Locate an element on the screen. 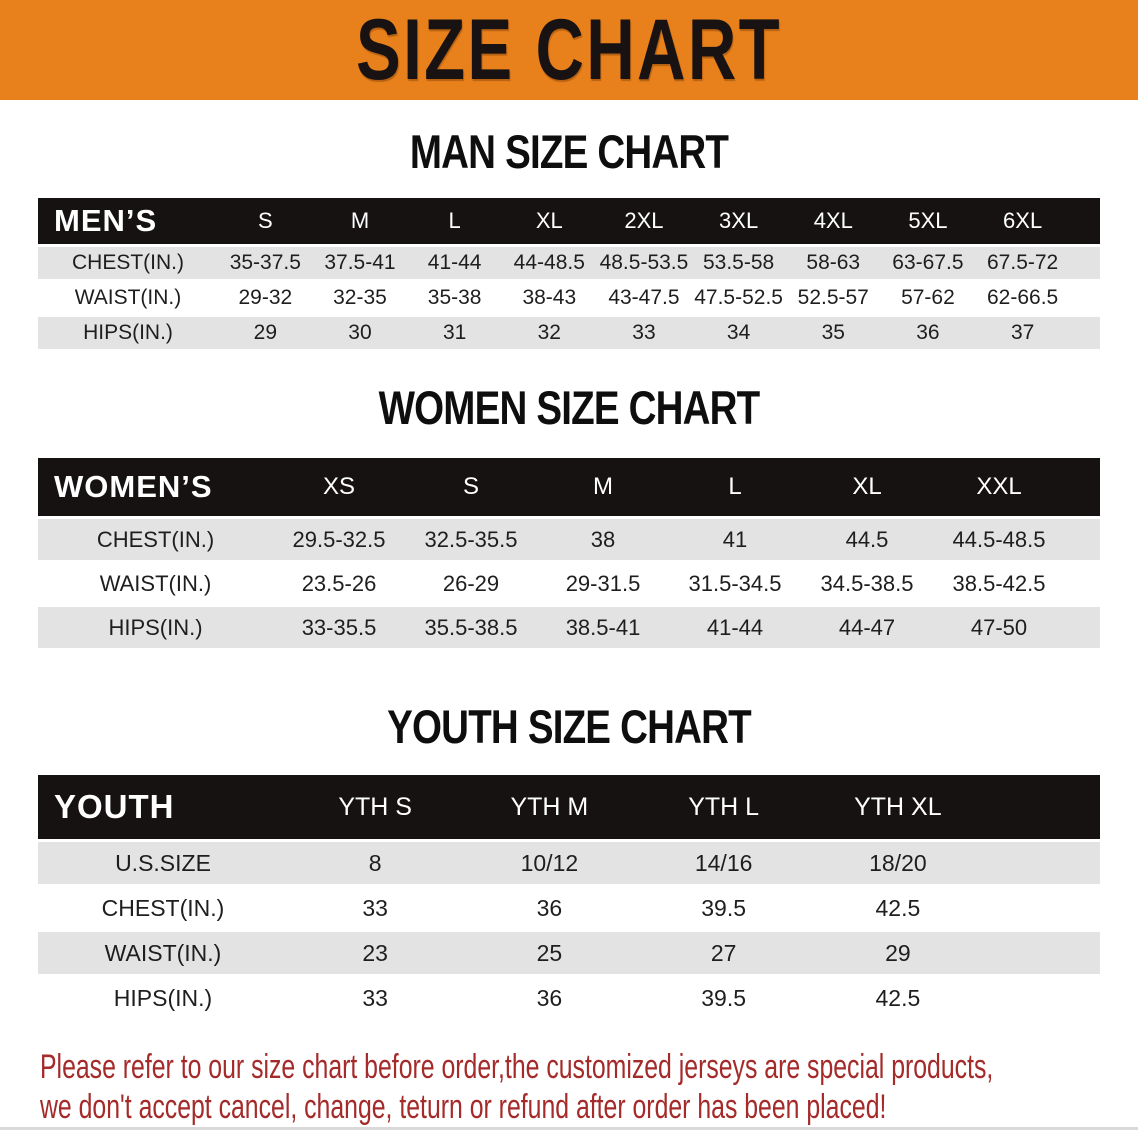  size-column-header: XS is located at coordinates (339, 487).